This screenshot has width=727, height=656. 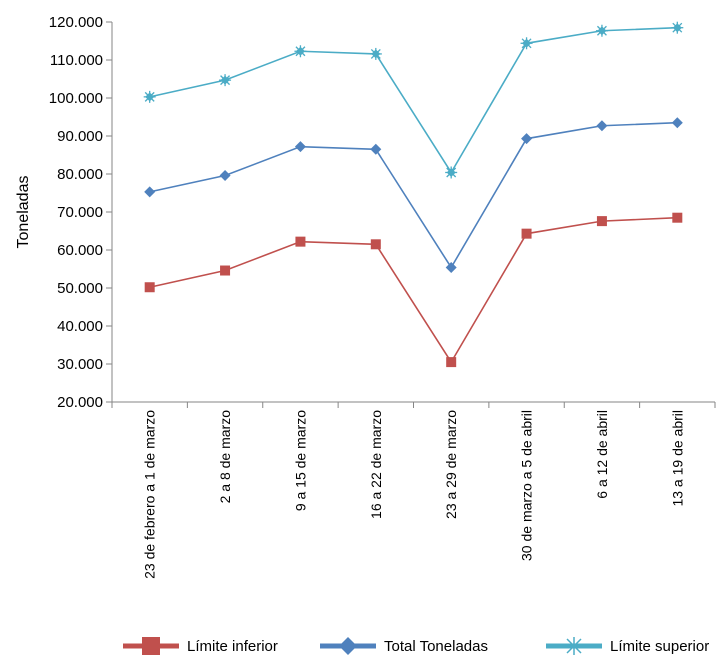 I want to click on y-tick-label: 110.000, so click(x=76, y=60).